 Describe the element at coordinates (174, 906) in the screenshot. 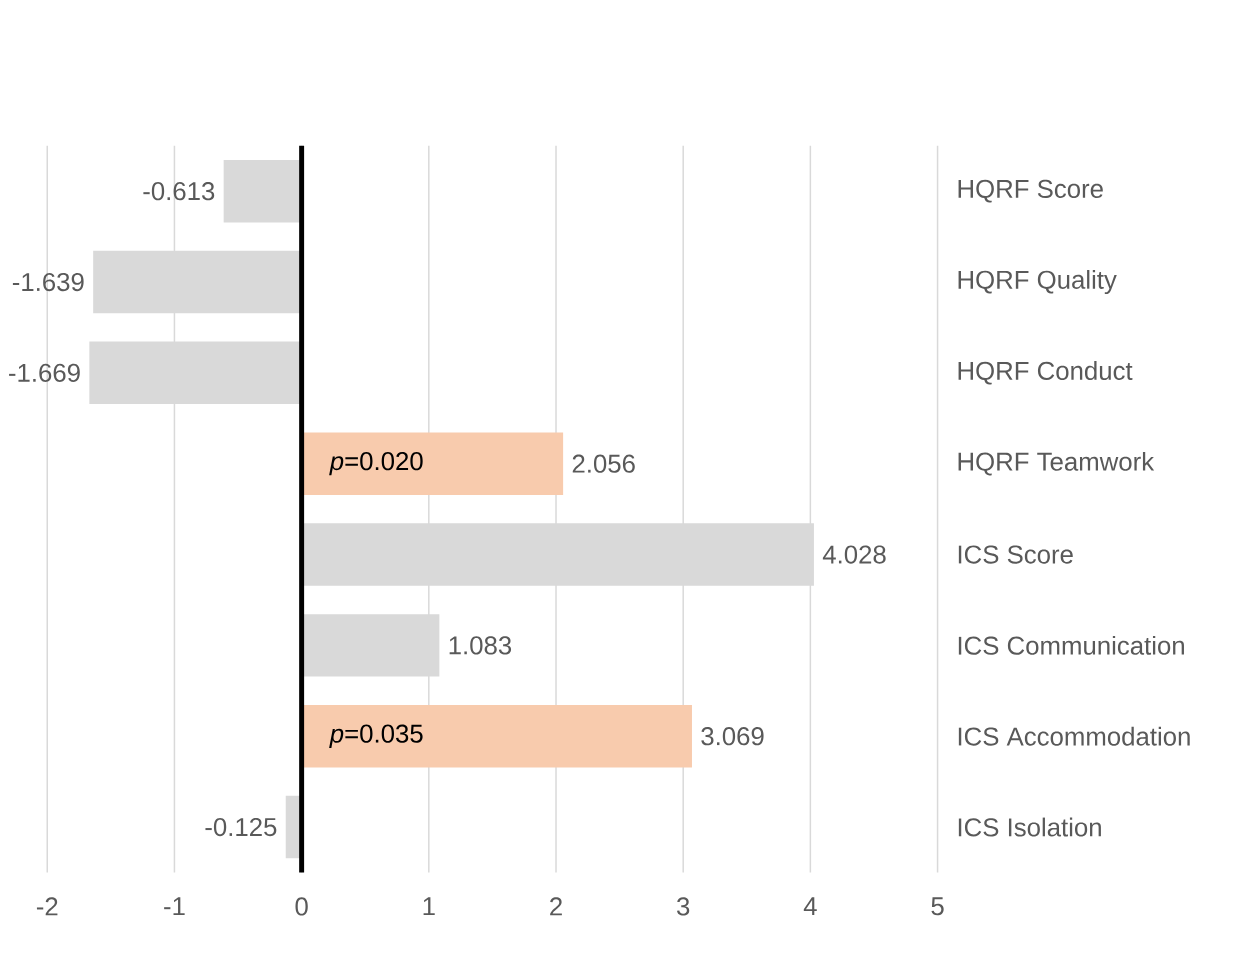

I see `x-tick-label: -1` at that location.